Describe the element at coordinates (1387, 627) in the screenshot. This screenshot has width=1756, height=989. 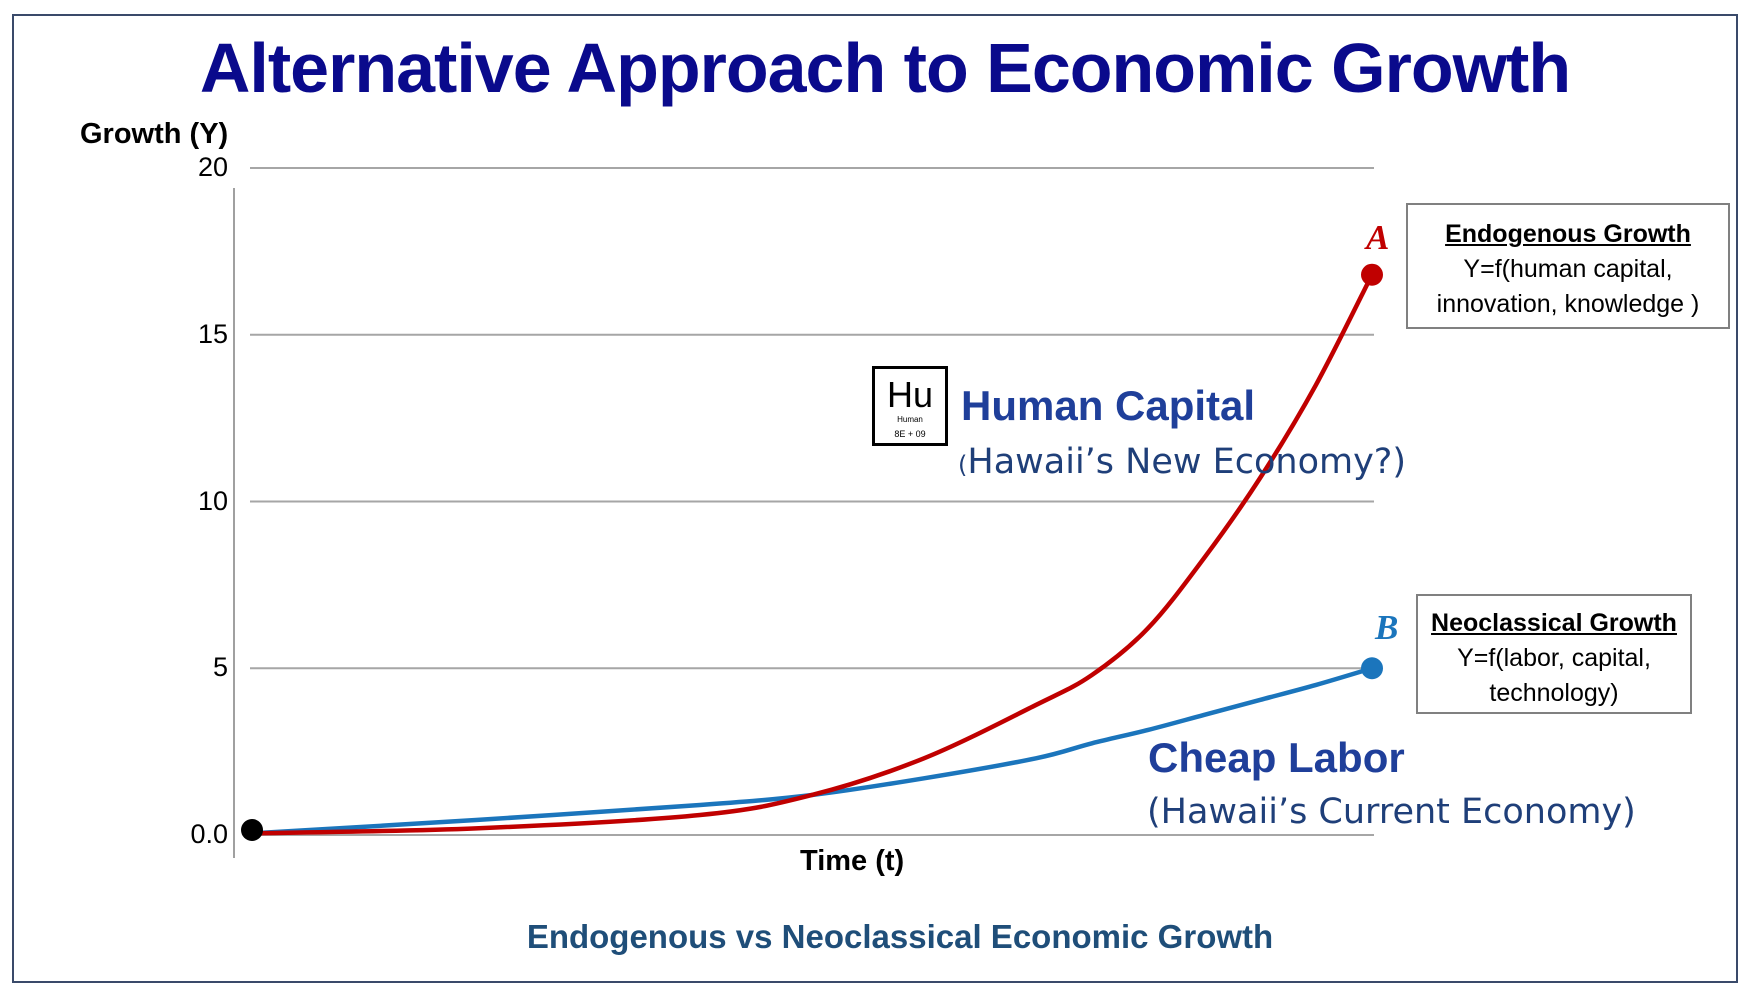
I see `point-label-b: B` at that location.